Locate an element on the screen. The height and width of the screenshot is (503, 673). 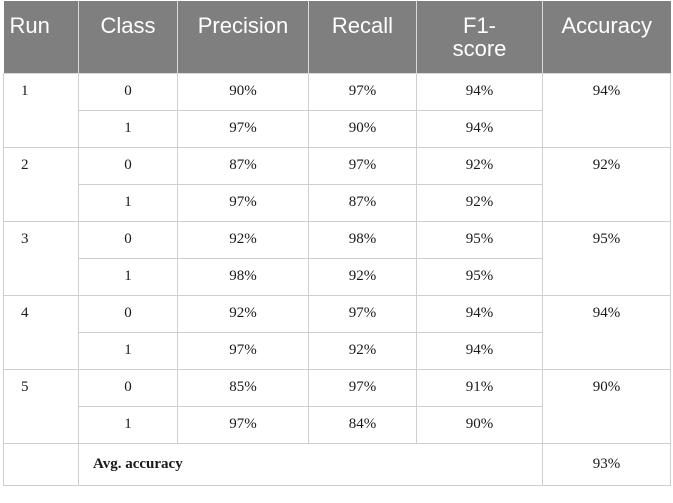
avg-accuracy-row: Avg. accuracy 93% is located at coordinates (337, 464).